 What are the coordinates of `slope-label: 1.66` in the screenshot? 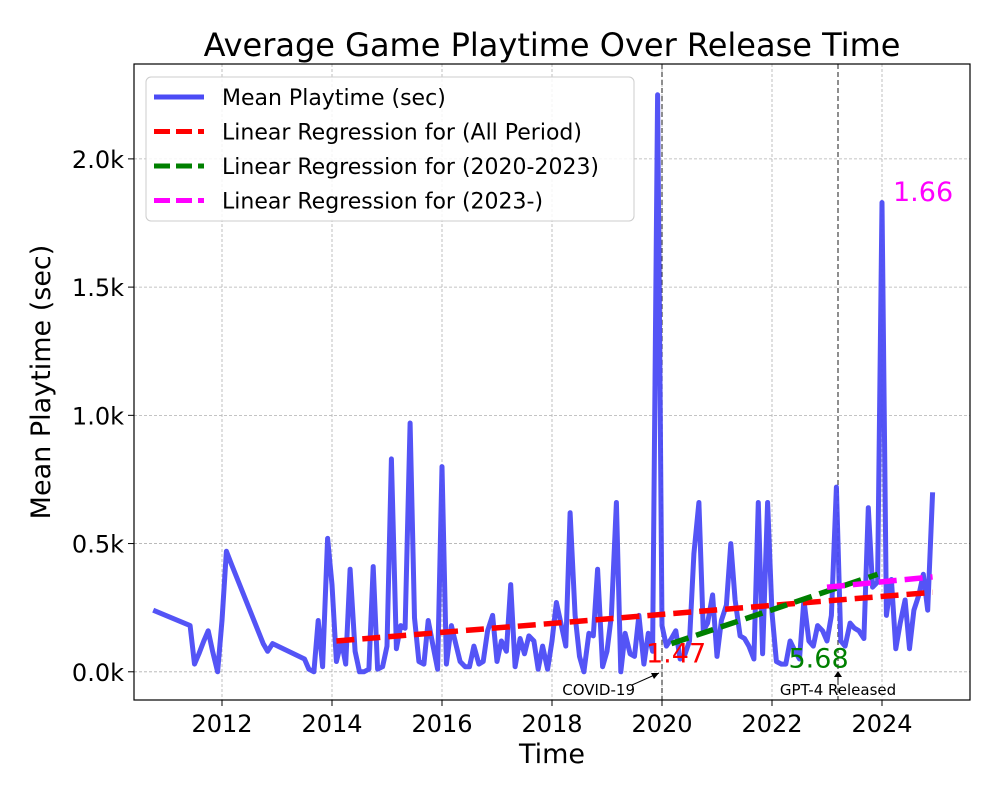 It's located at (923, 192).